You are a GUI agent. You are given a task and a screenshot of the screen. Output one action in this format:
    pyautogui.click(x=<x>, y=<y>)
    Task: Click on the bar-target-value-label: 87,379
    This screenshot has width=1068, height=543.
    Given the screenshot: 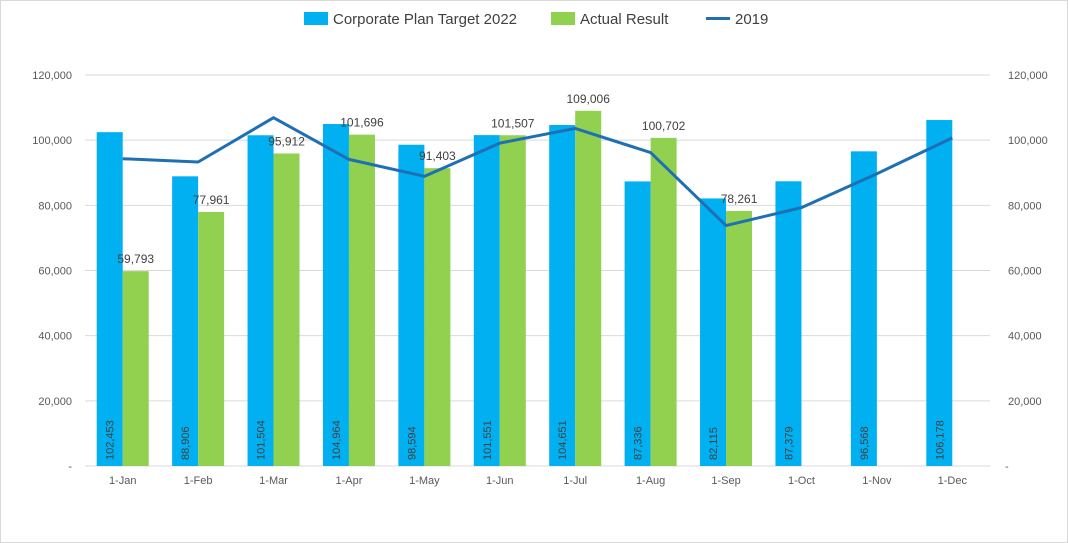 What is the action you would take?
    pyautogui.click(x=789, y=443)
    